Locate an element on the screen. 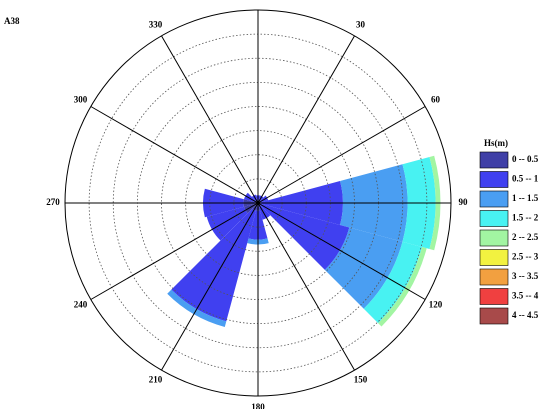 The height and width of the screenshot is (409, 550). legend-label: 2 -- 2.5 is located at coordinates (525, 237).